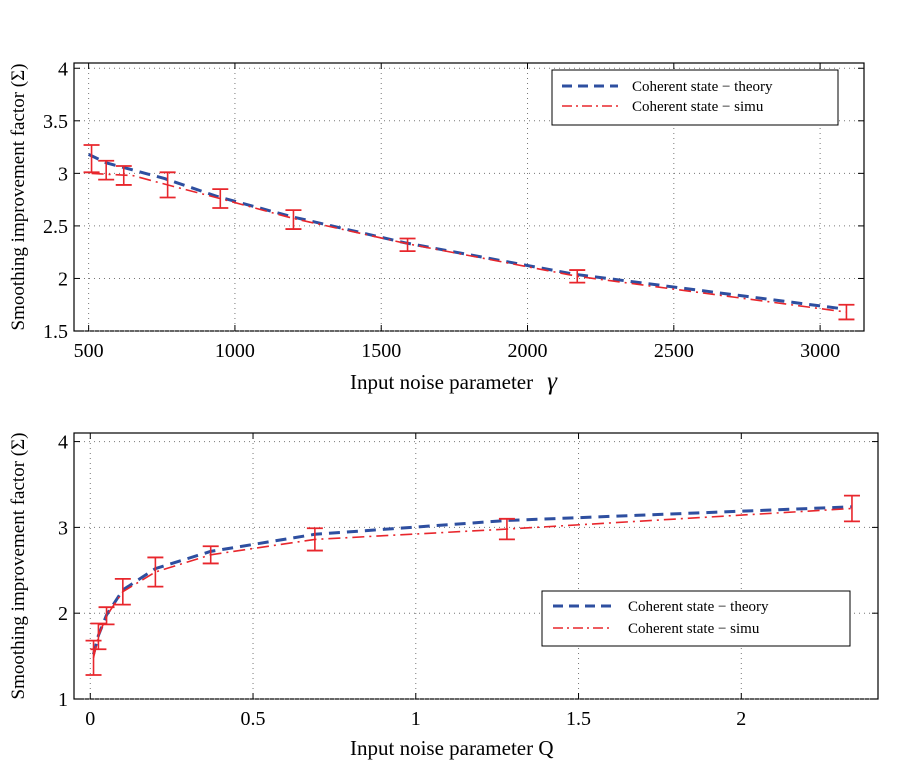 This screenshot has width=899, height=767. I want to click on y-axis-label-bottom: Smoothing improvement factor (Σ), so click(18, 566).